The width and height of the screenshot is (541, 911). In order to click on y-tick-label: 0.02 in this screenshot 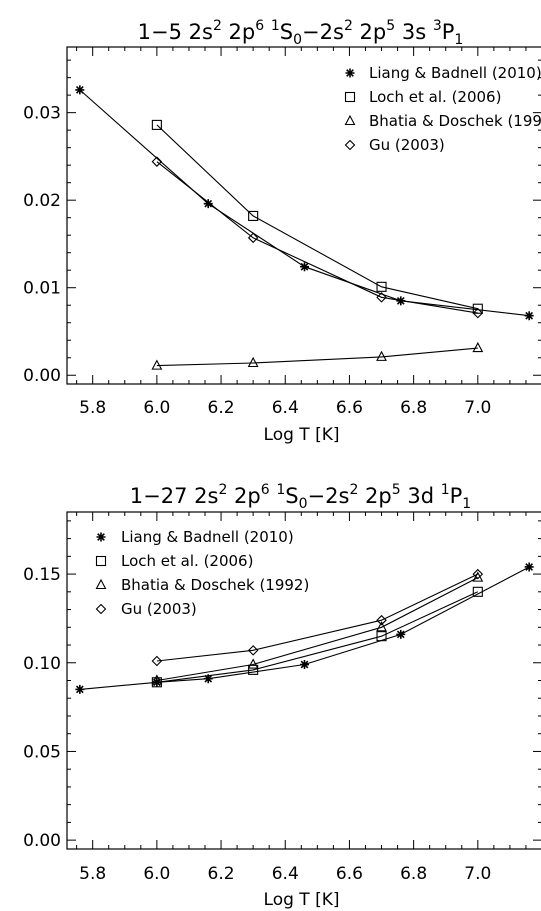, I will do `click(42, 201)`.